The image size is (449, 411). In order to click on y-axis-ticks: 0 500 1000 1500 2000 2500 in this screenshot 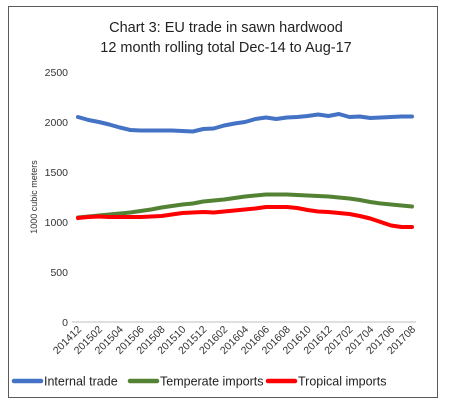, I will do `click(57, 198)`.